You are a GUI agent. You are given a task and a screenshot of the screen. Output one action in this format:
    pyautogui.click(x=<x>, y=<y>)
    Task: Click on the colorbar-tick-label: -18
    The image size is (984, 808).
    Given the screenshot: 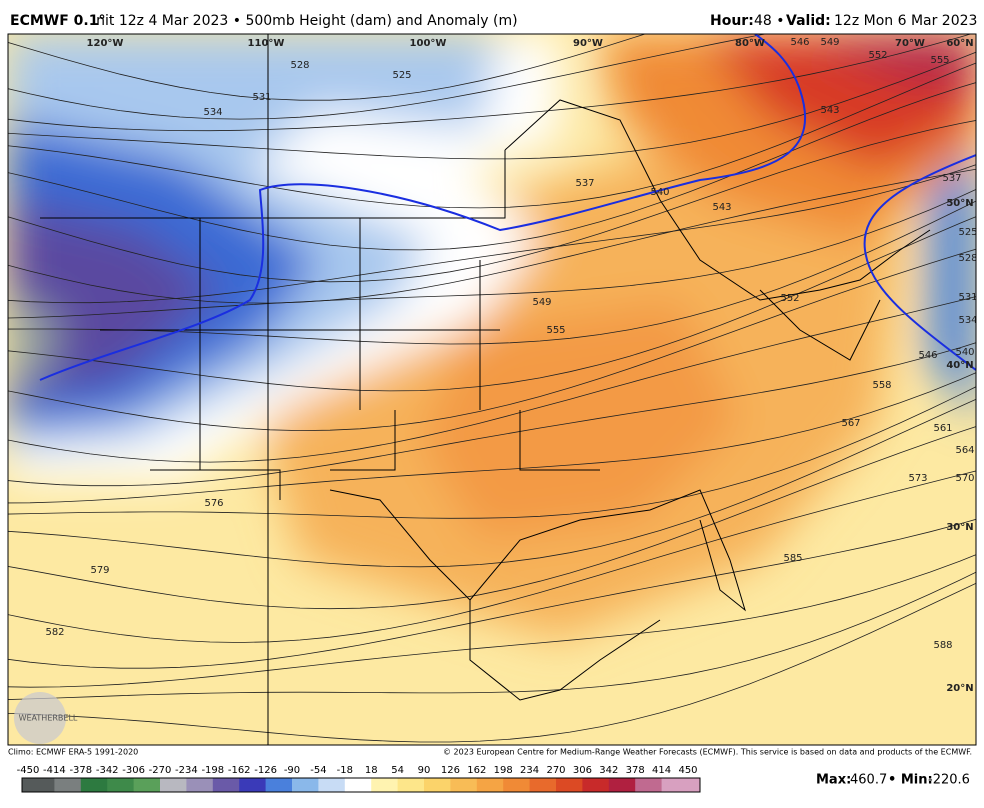 What is the action you would take?
    pyautogui.click(x=345, y=770)
    